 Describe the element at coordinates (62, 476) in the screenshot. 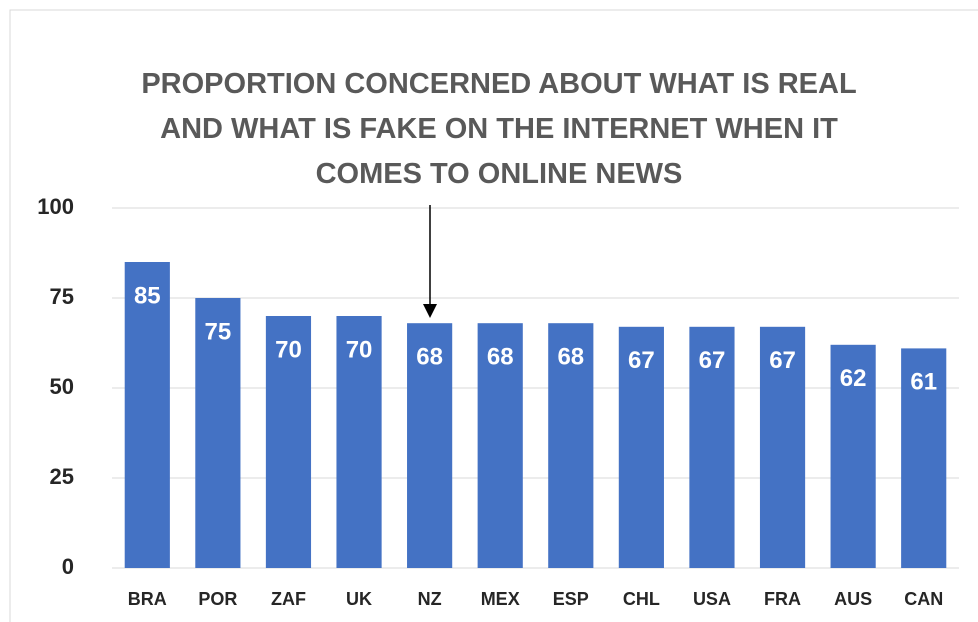

I see `y-tick-label: 25` at that location.